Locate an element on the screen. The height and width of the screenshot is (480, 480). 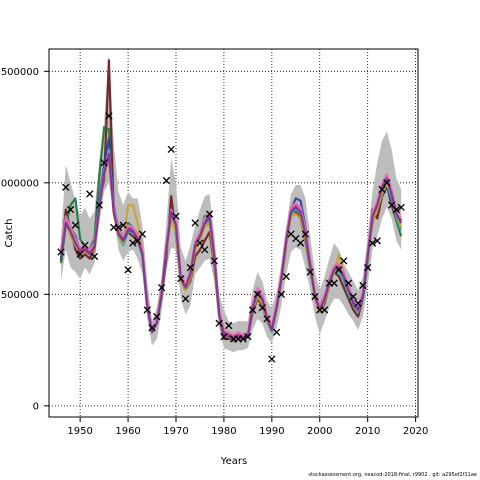
x-axis-title: Years is located at coordinates (233, 461).